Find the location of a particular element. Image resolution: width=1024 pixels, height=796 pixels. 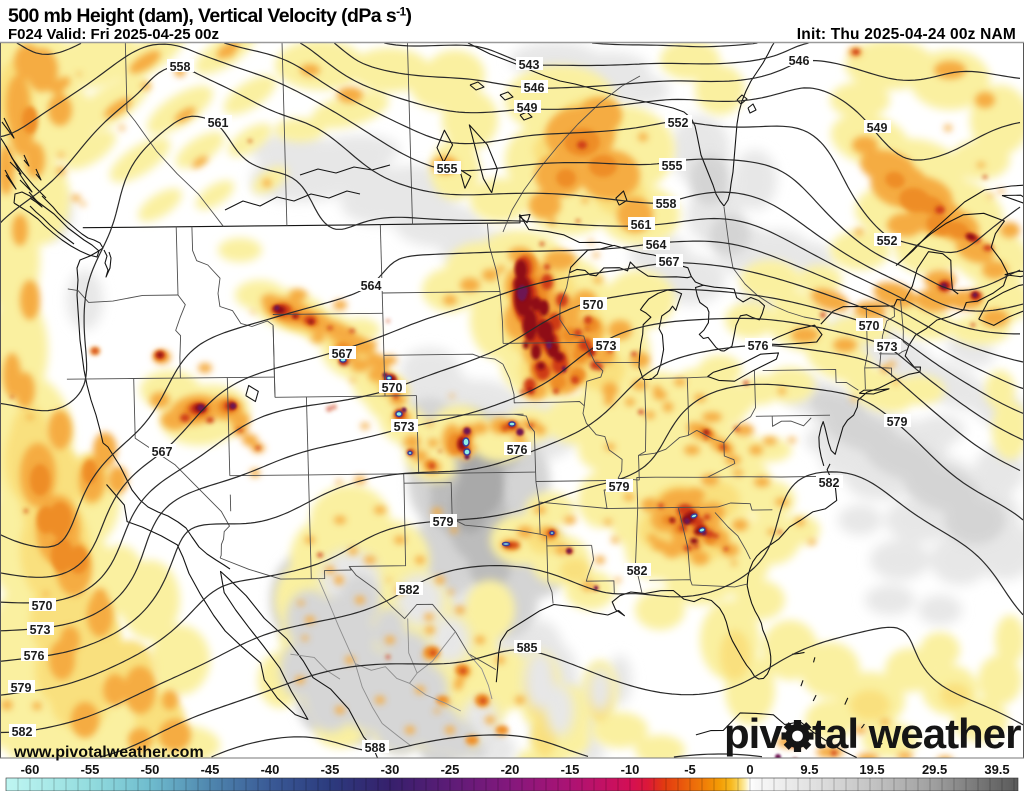

svg-text: Init: Thu 2025-04-24 00z NAM is located at coordinates (906, 34).